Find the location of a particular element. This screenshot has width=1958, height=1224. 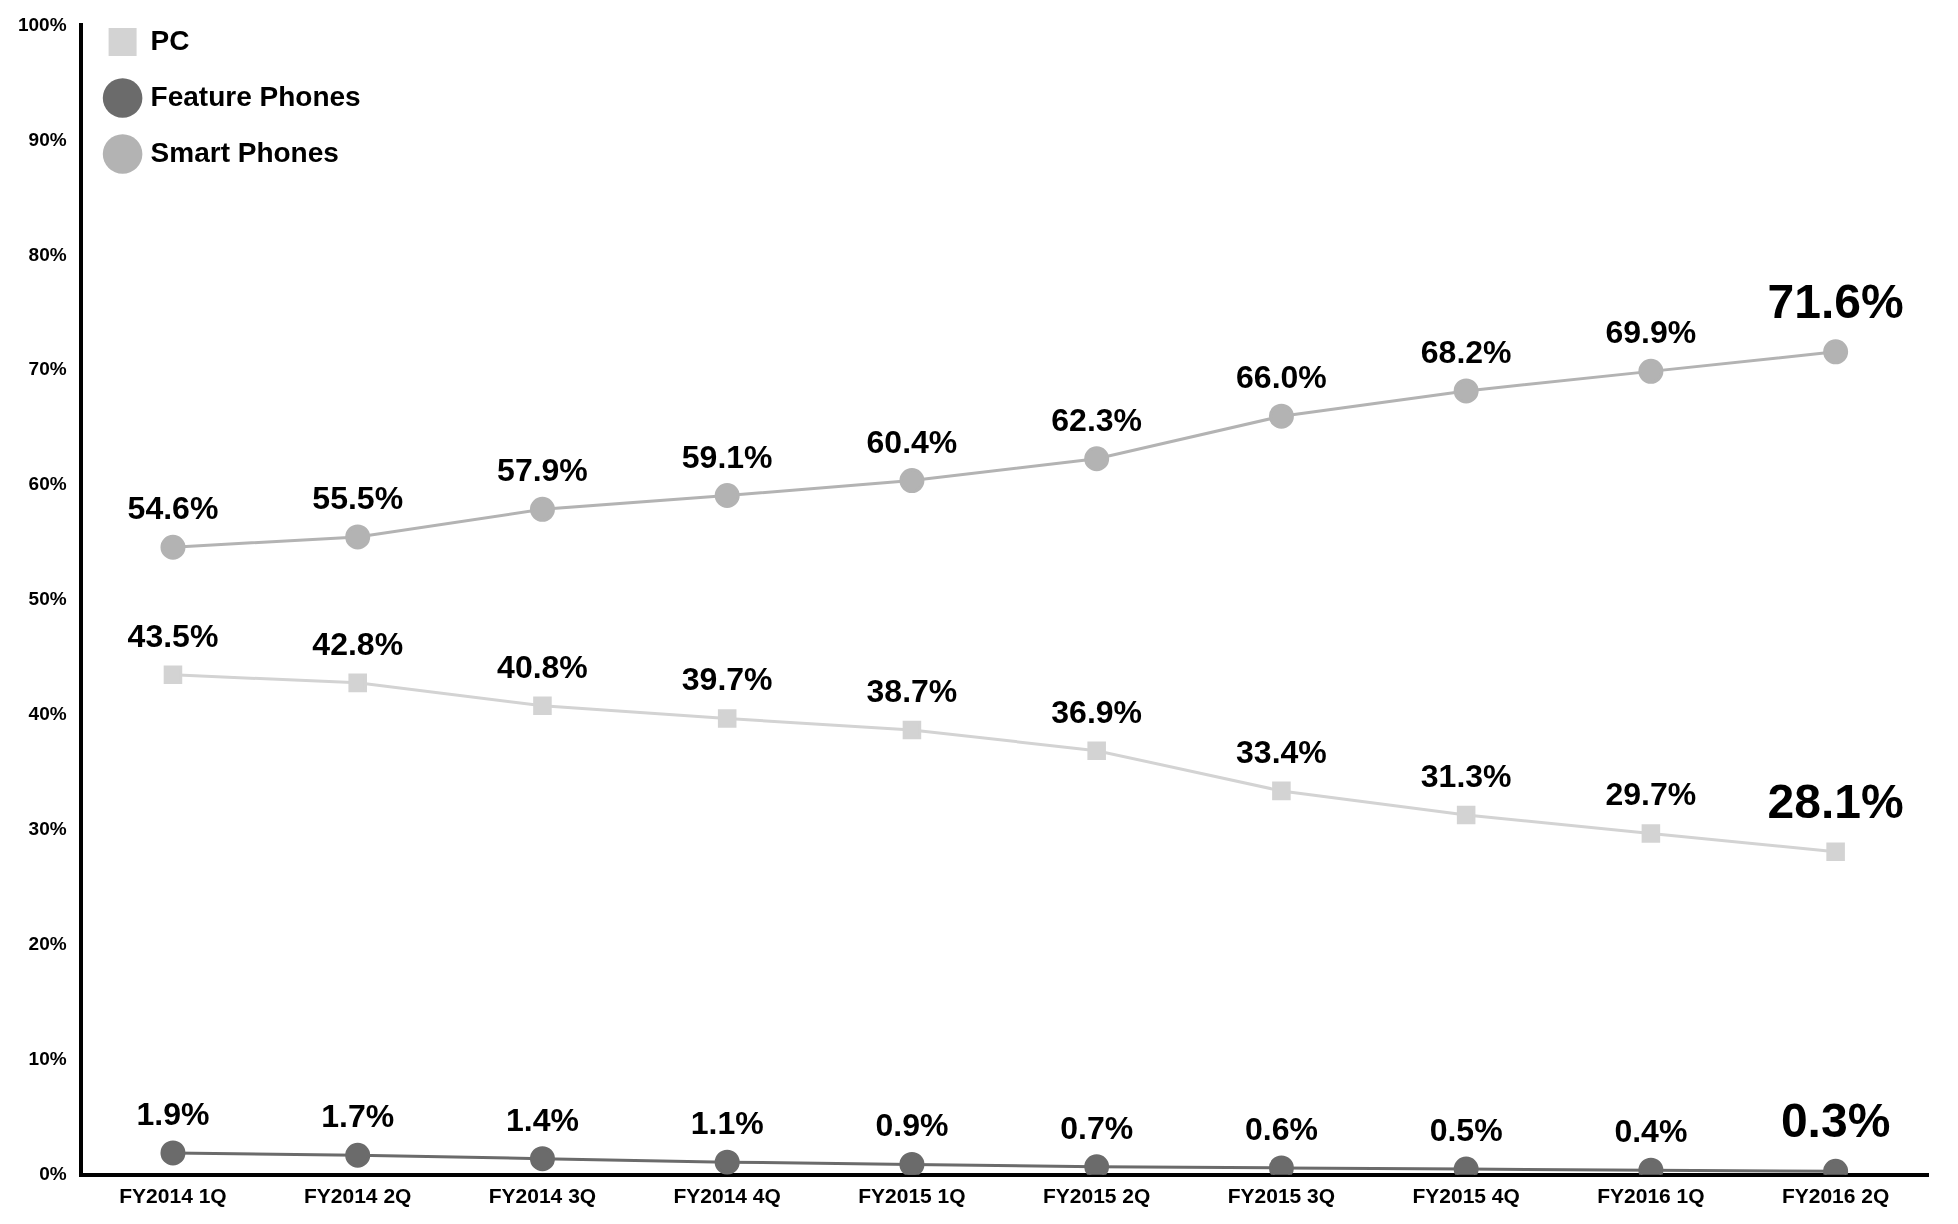

legend-label: Smart Phones is located at coordinates (244, 152).